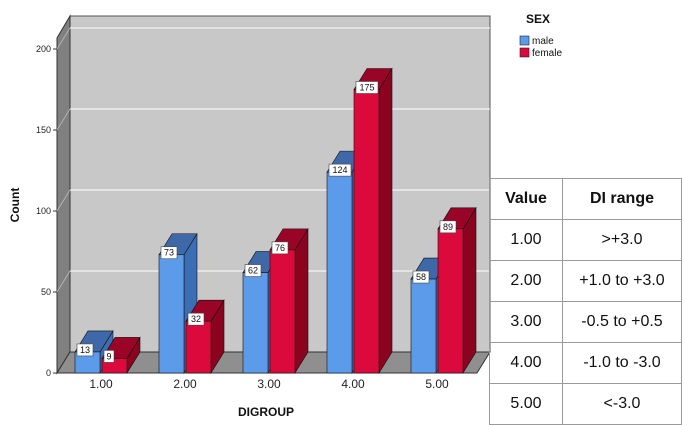  I want to click on table-row: 5.00 <-3.0, so click(585, 404).